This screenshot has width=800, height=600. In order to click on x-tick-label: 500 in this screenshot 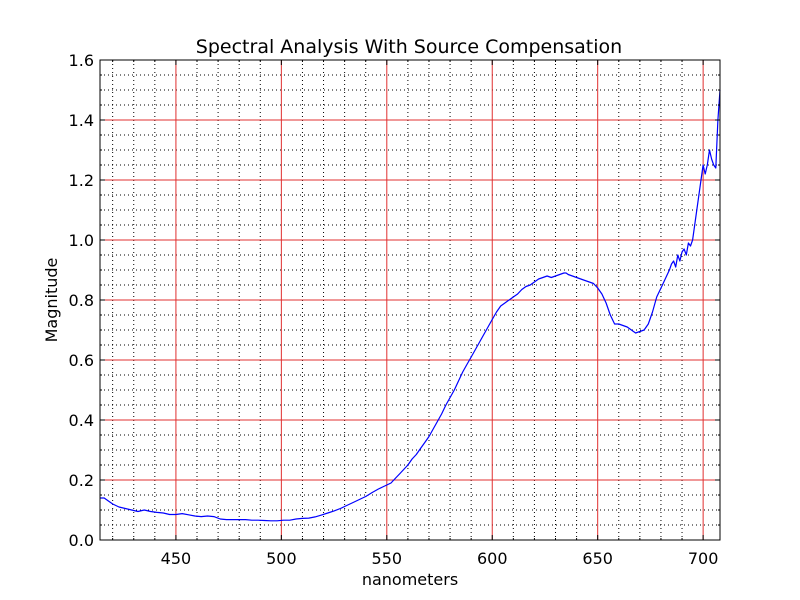, I will do `click(281, 558)`.